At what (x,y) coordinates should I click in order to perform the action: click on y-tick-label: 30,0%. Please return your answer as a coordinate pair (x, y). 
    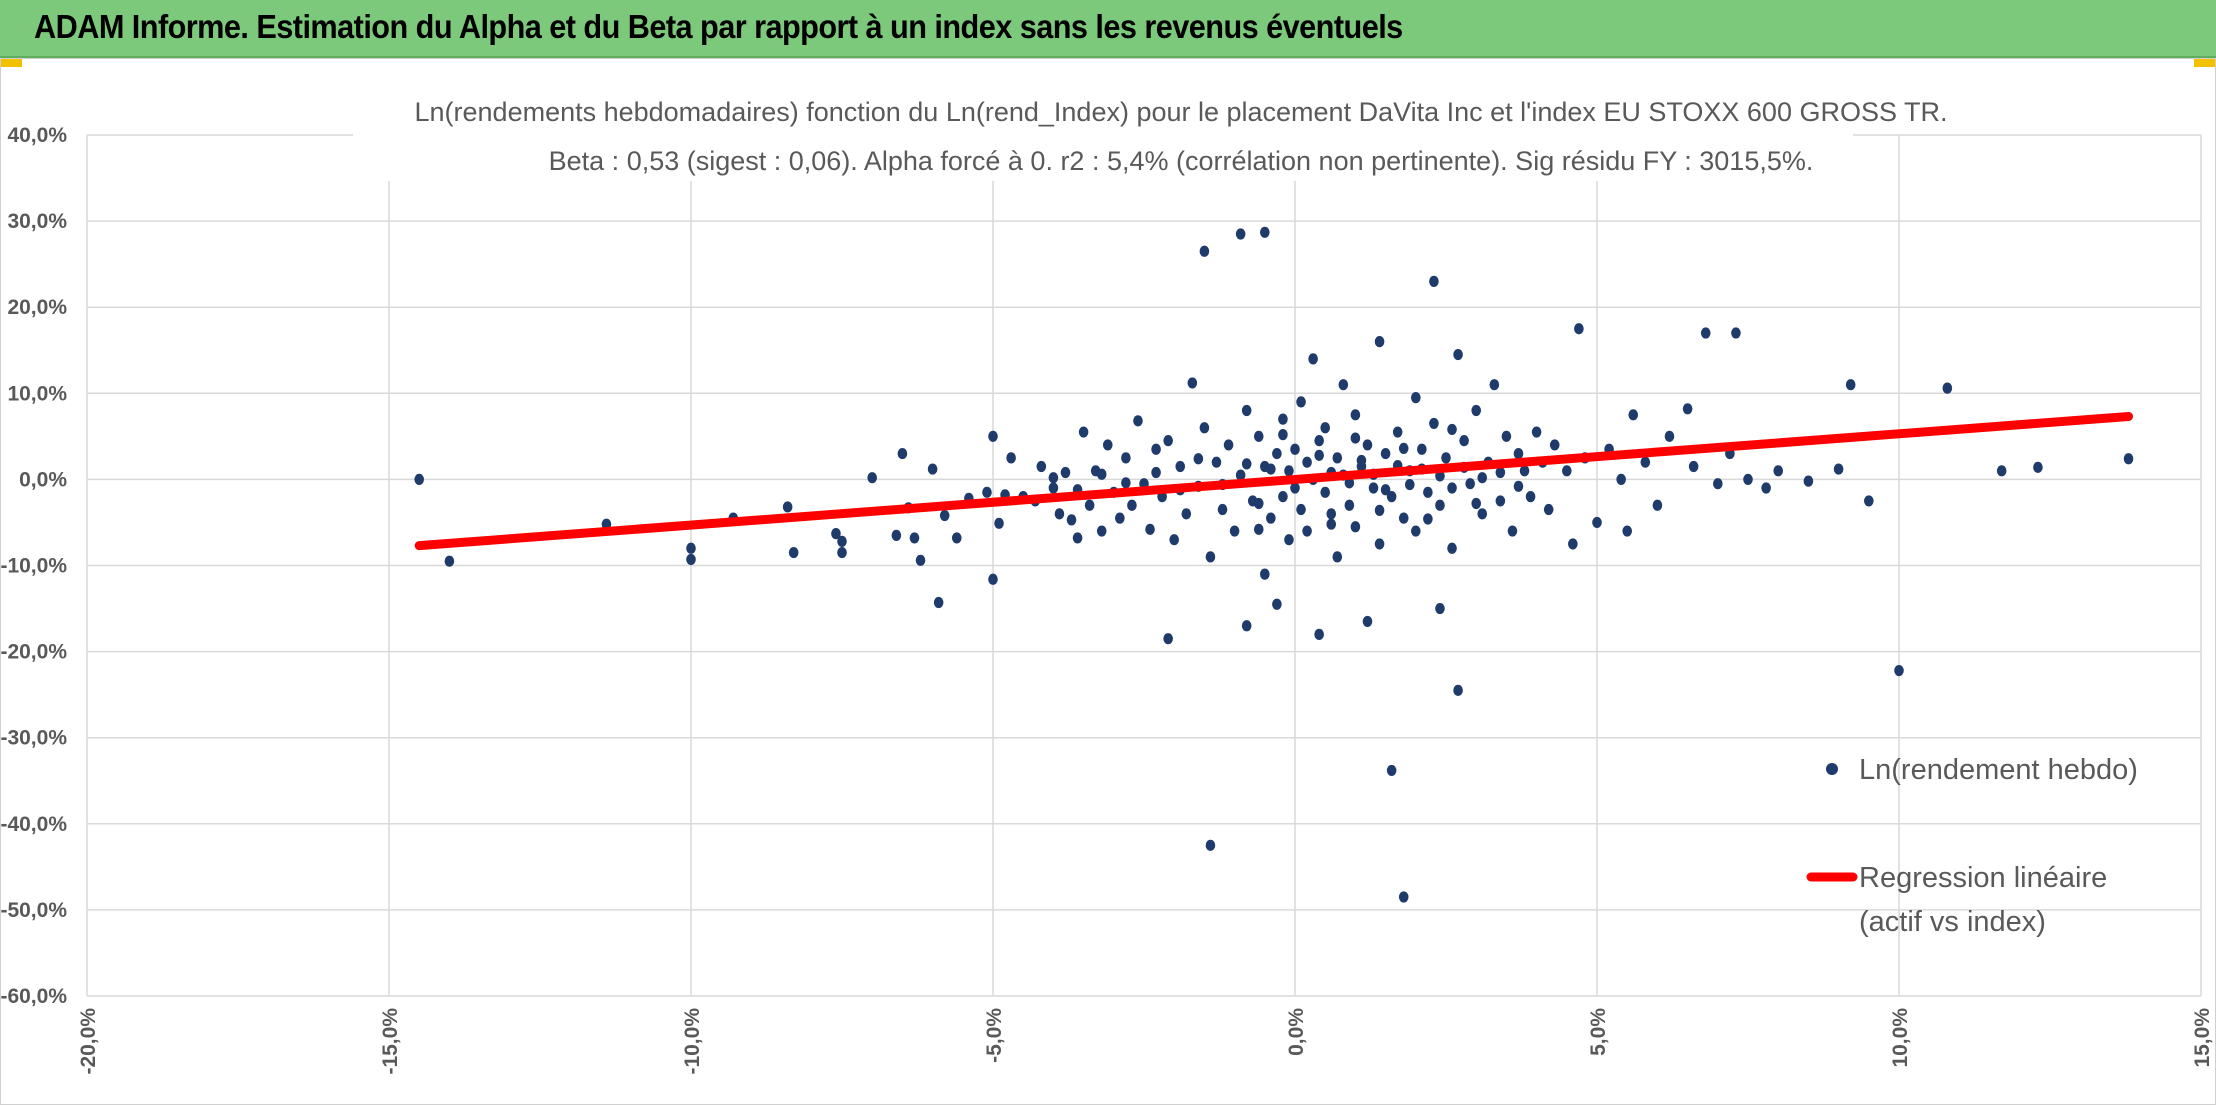
    Looking at the image, I should click on (37, 221).